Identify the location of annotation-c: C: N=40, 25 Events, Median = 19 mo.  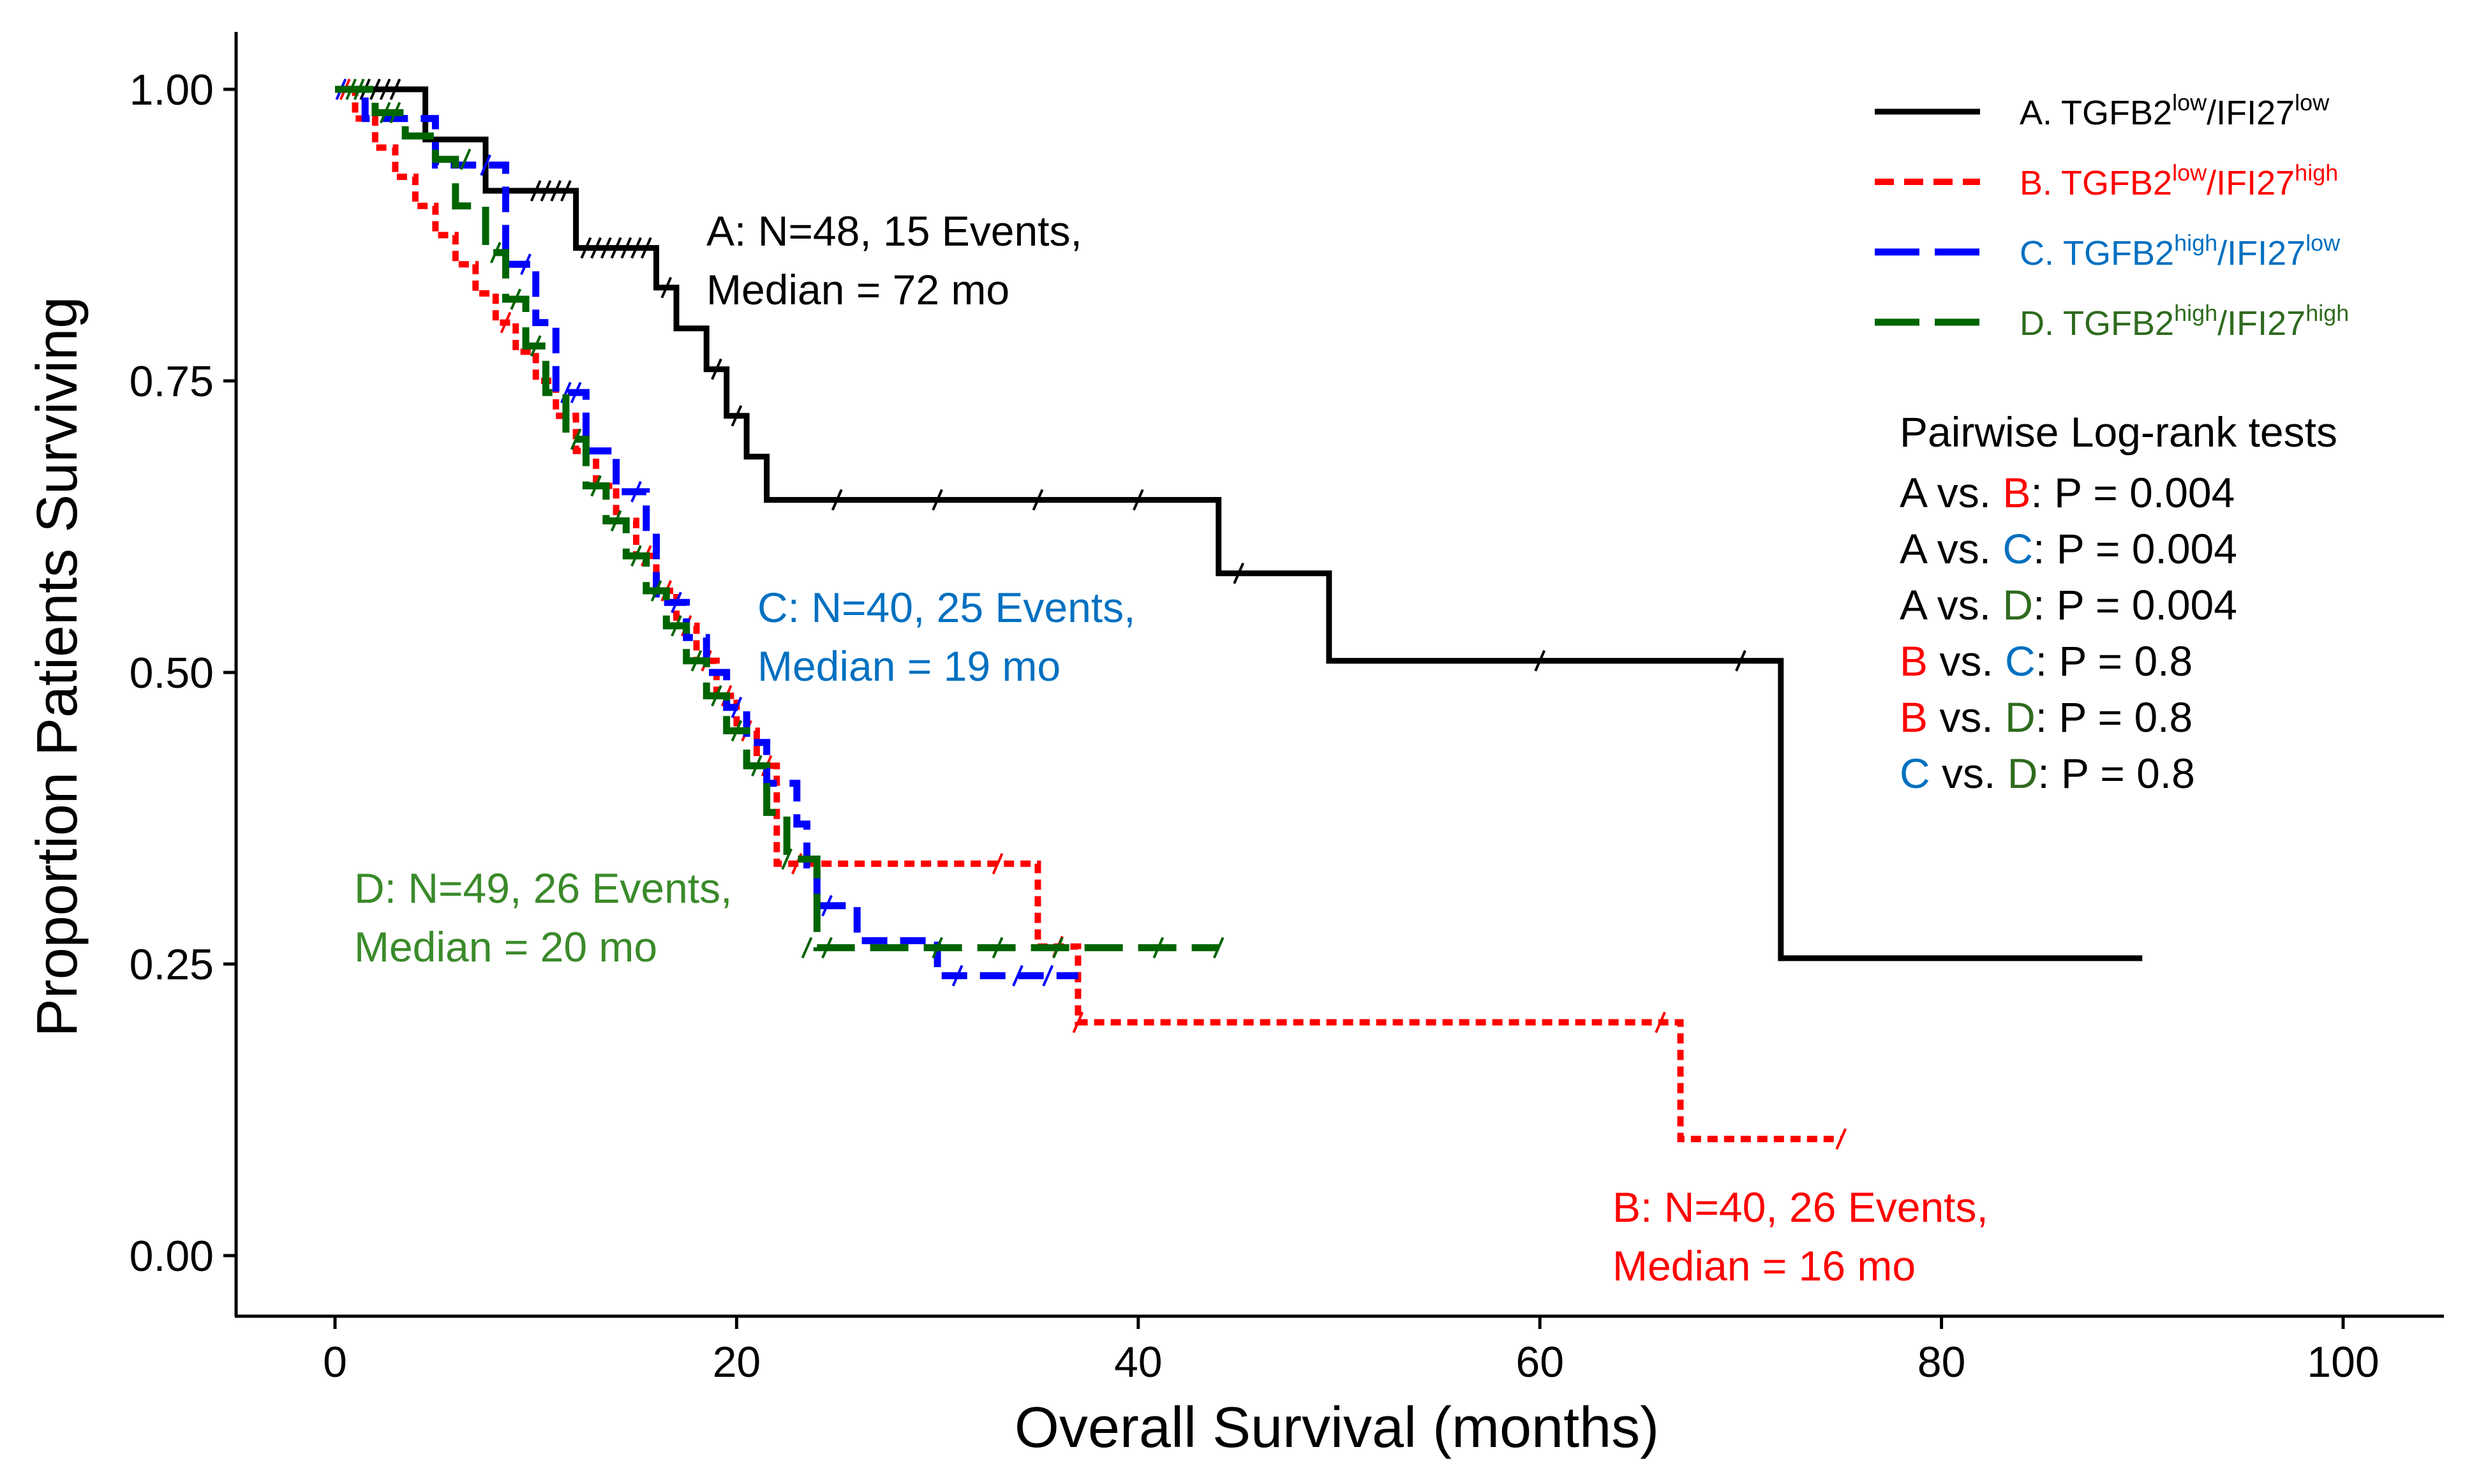
(952, 637).